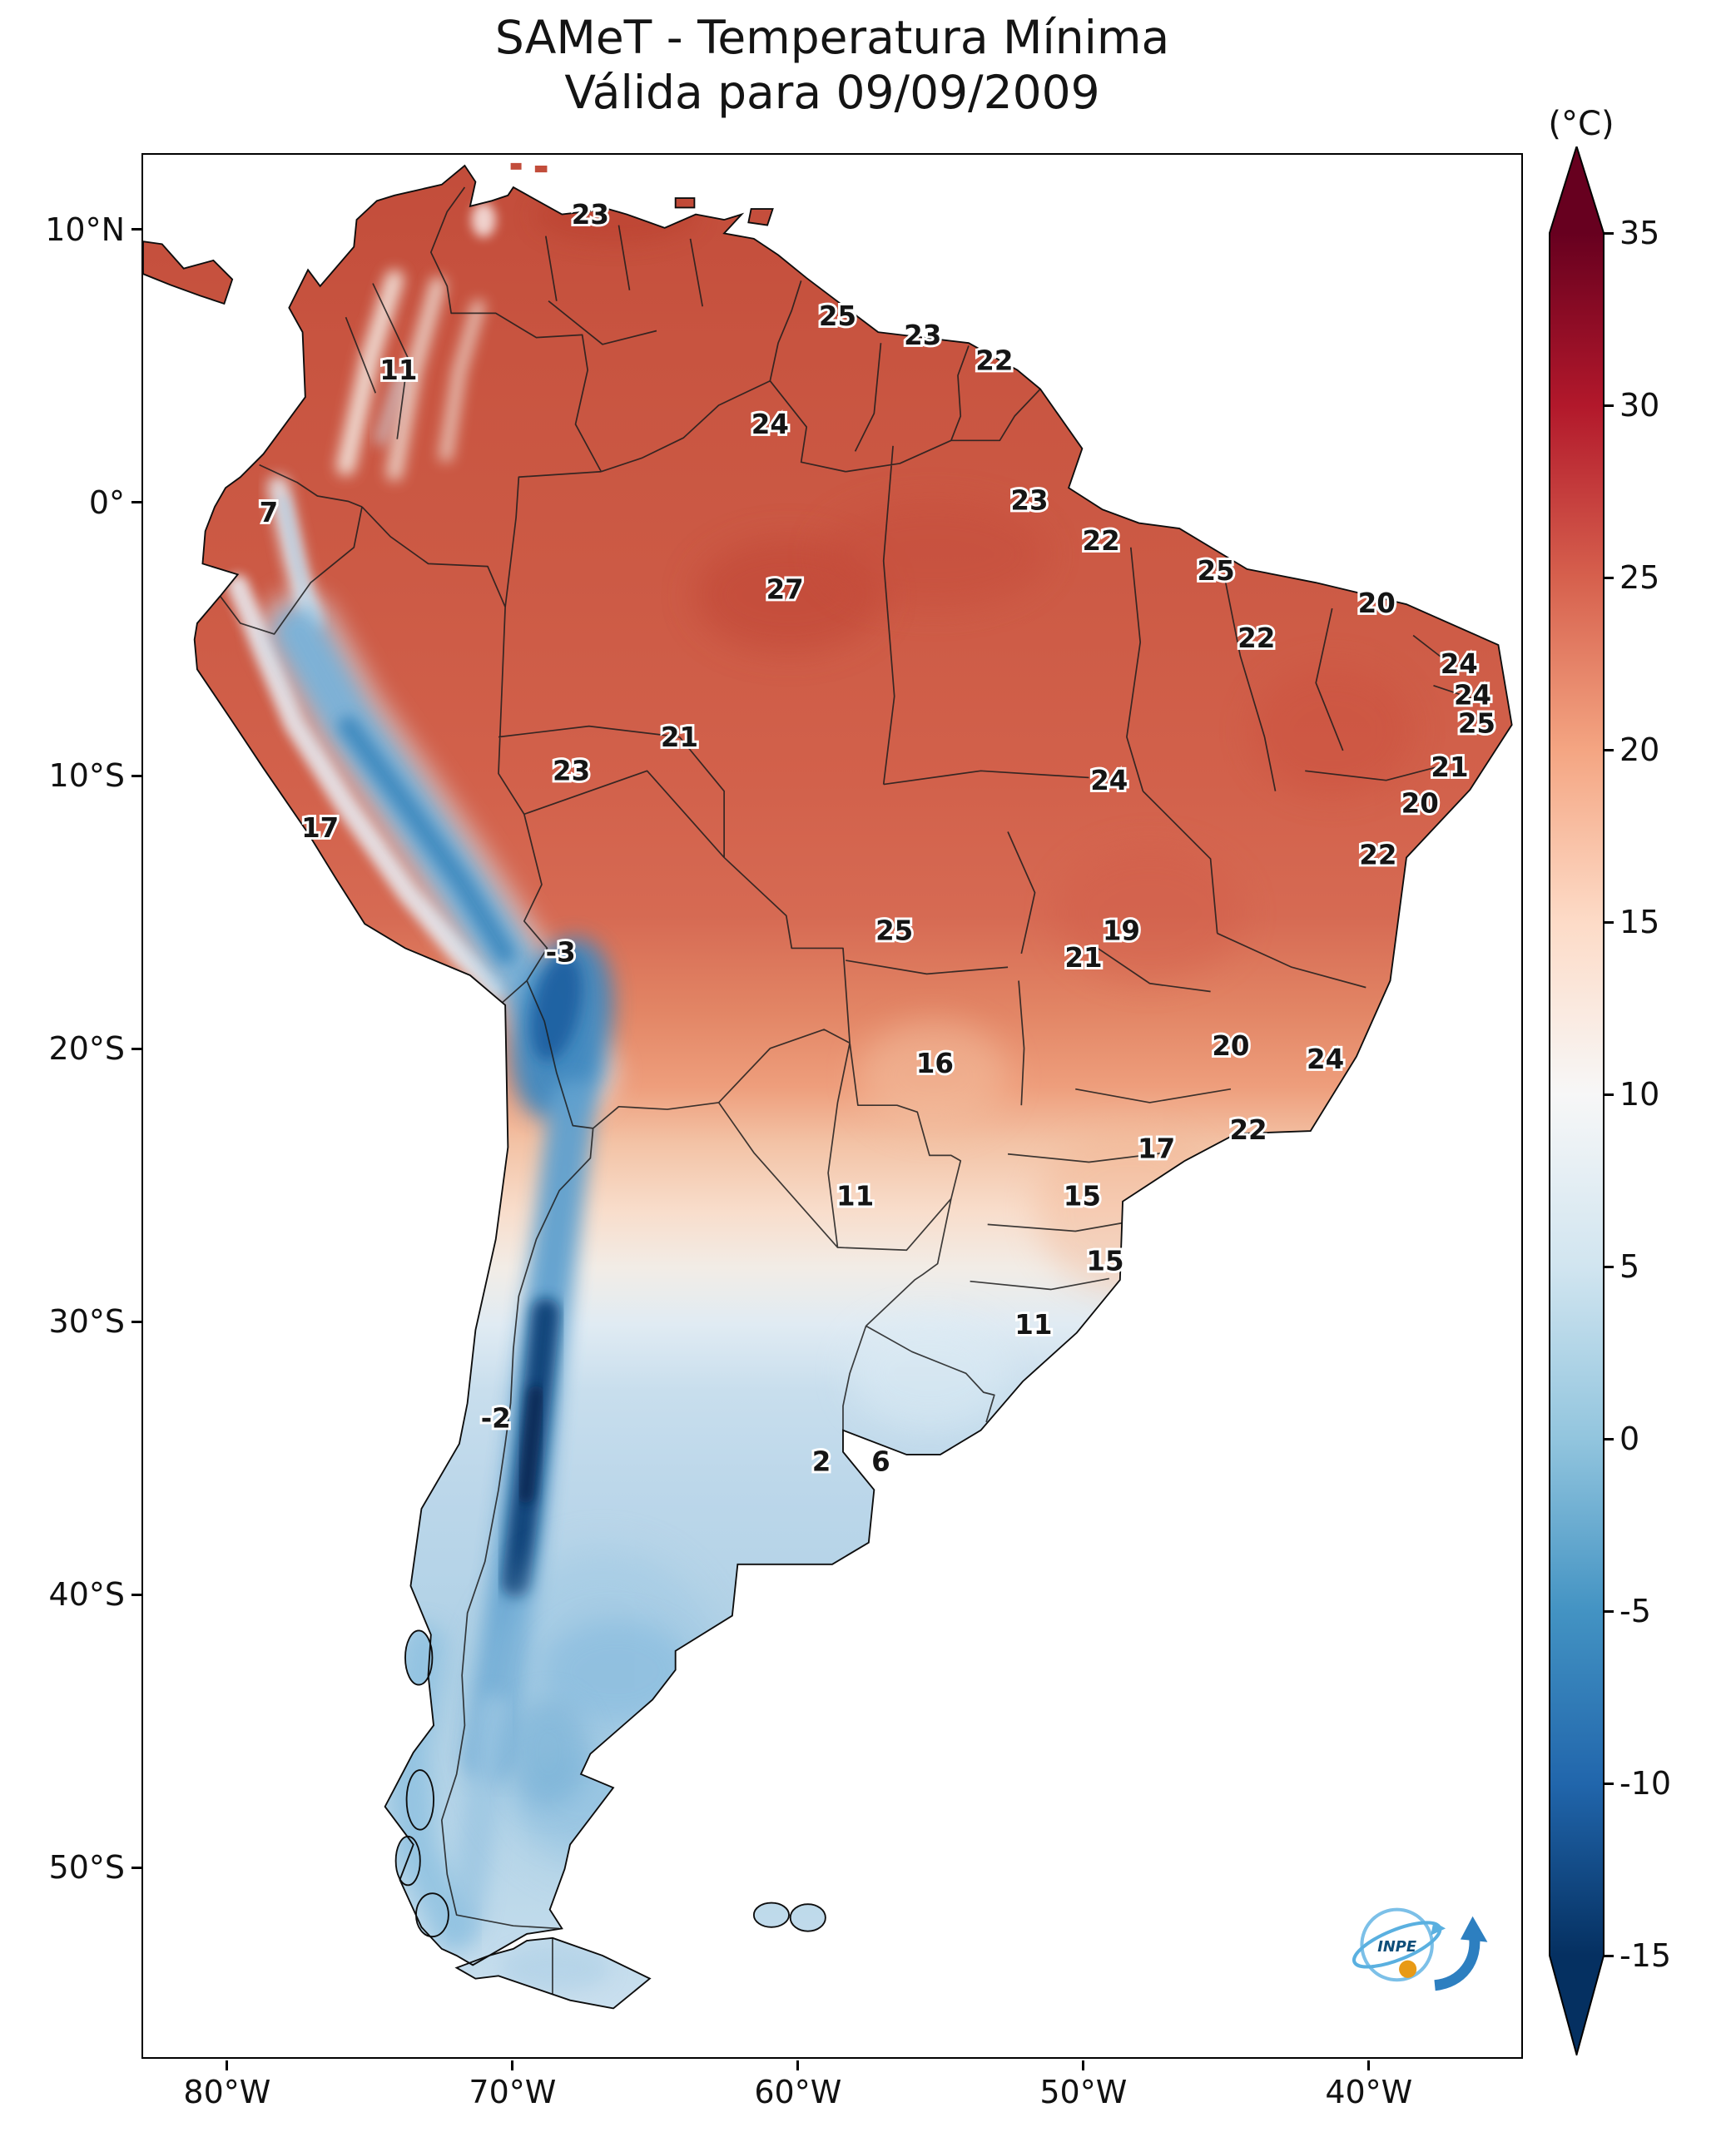 Image resolution: width=1736 pixels, height=2152 pixels. I want to click on y-axis-tick-label: 20°S, so click(86, 1049).